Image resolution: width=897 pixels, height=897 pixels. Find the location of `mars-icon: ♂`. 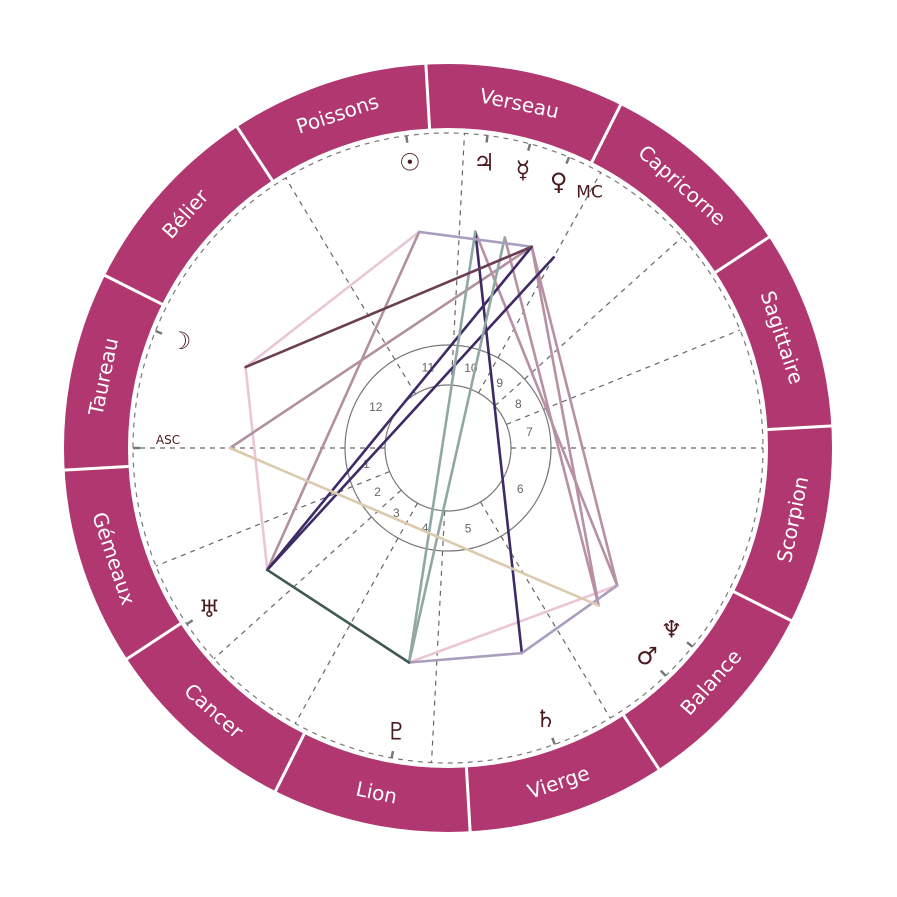

mars-icon: ♂ is located at coordinates (647, 656).